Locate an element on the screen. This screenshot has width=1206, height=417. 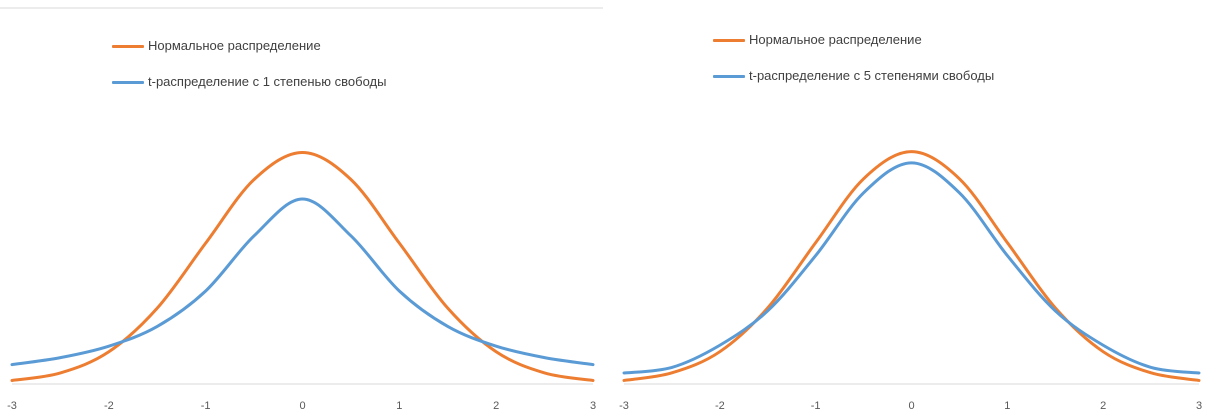
legend-item-t1: t-распределение с 1 степенью свободы is located at coordinates (249, 82).